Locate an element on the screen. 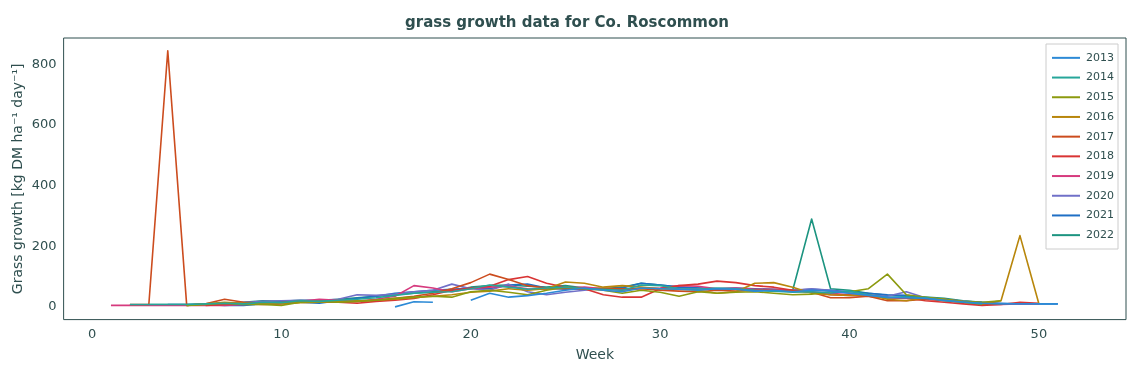 The height and width of the screenshot is (374, 1142). y-axis-title: Grass growth [kg DM ha⁻¹ day⁻¹] is located at coordinates (17, 179).